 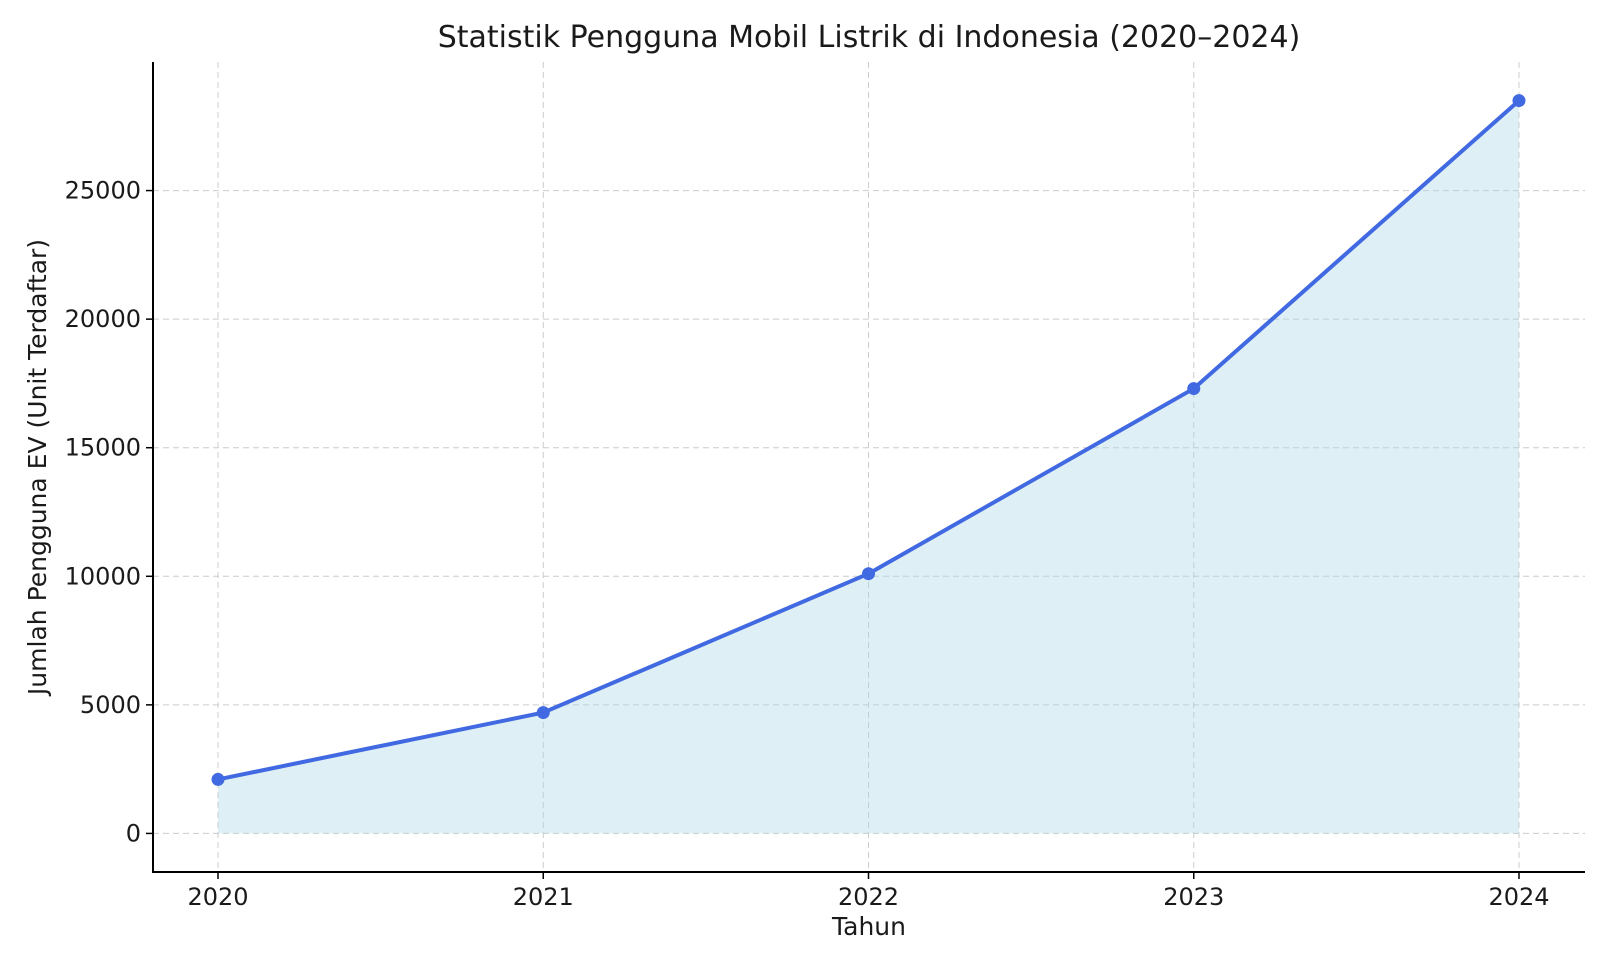 I want to click on x-tick-label: 2021, so click(x=543, y=897).